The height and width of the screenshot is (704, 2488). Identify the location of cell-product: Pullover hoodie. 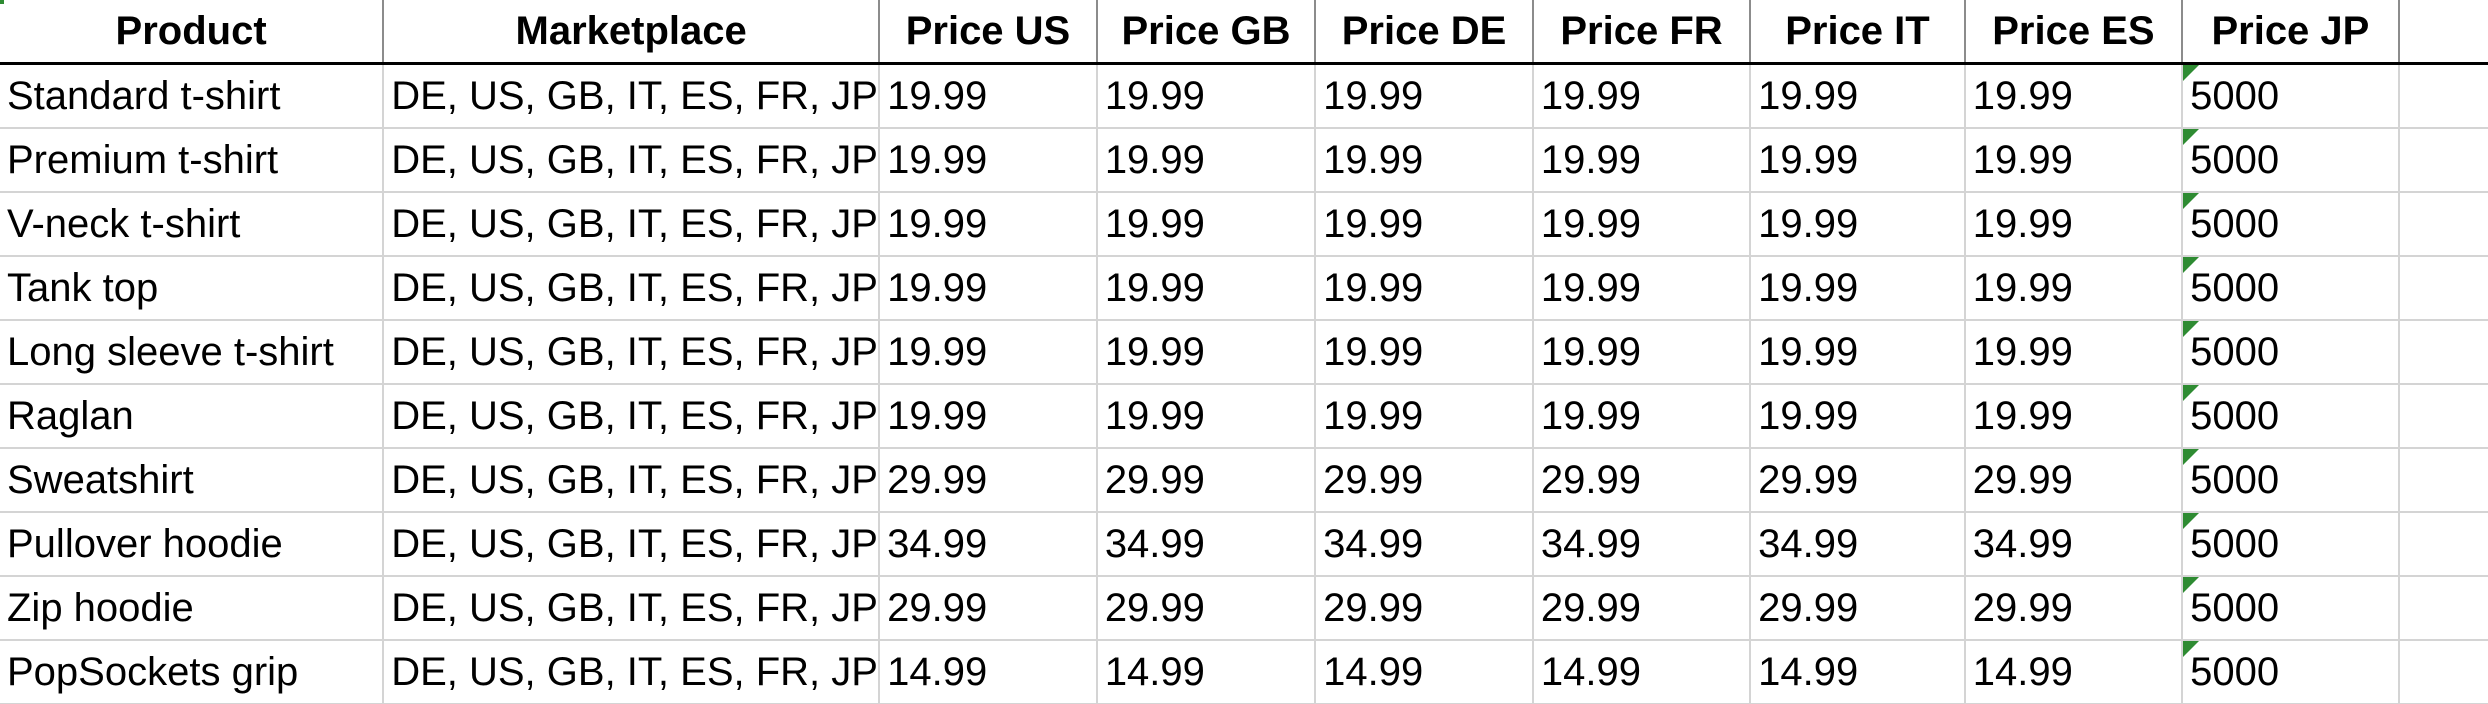
(192, 544).